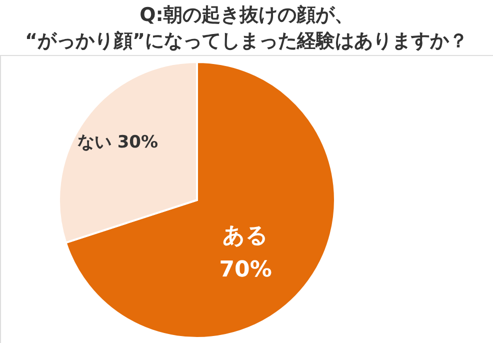  I want to click on slice-label: ない 30%, so click(117, 142).